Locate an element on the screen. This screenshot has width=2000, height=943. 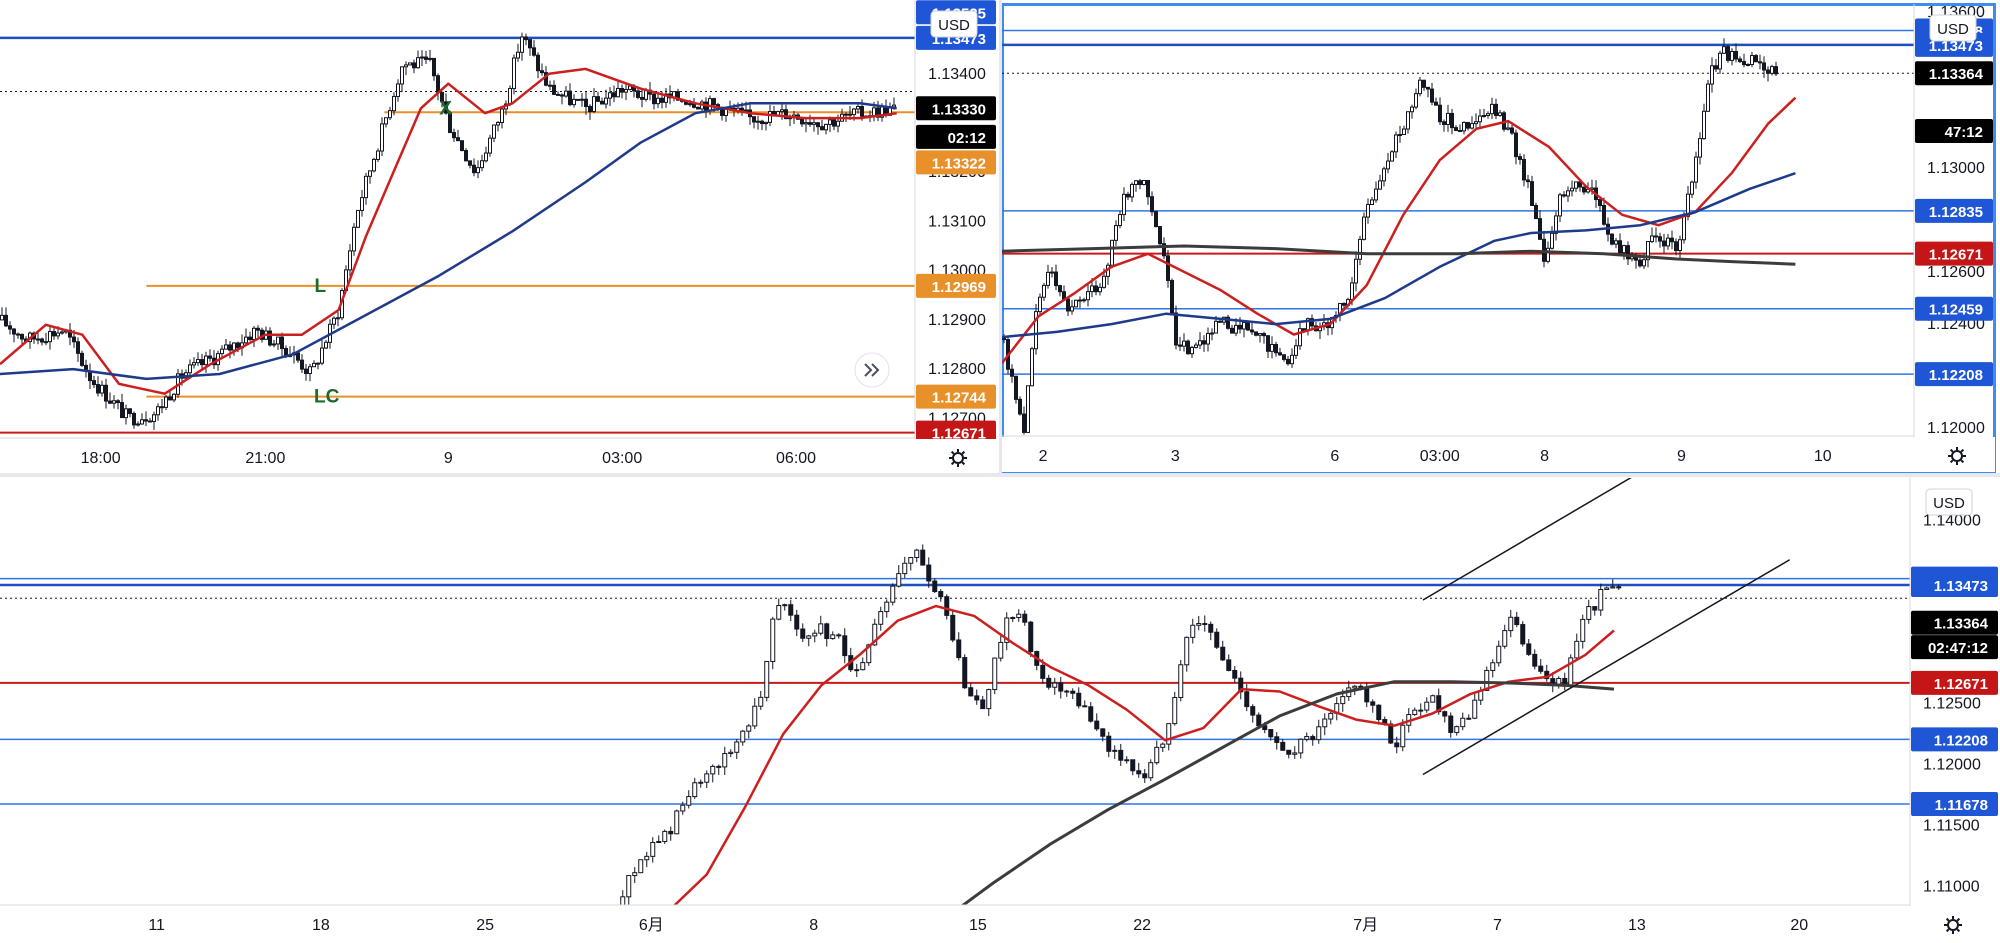
scroll-to-realtime-button is located at coordinates (872, 370).